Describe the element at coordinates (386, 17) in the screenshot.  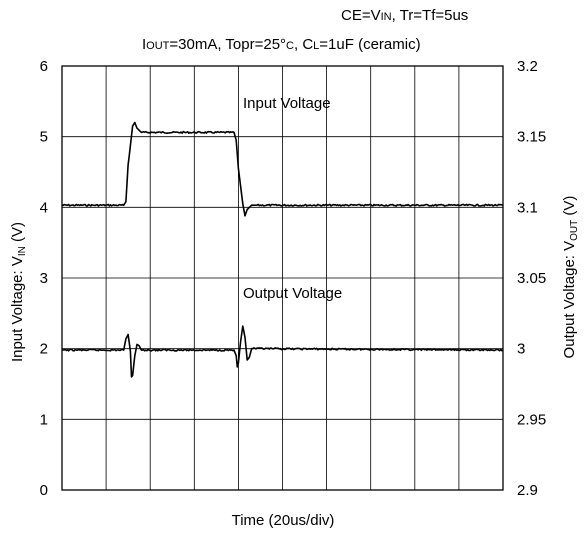
I see `cond1-a-sub: IN` at that location.